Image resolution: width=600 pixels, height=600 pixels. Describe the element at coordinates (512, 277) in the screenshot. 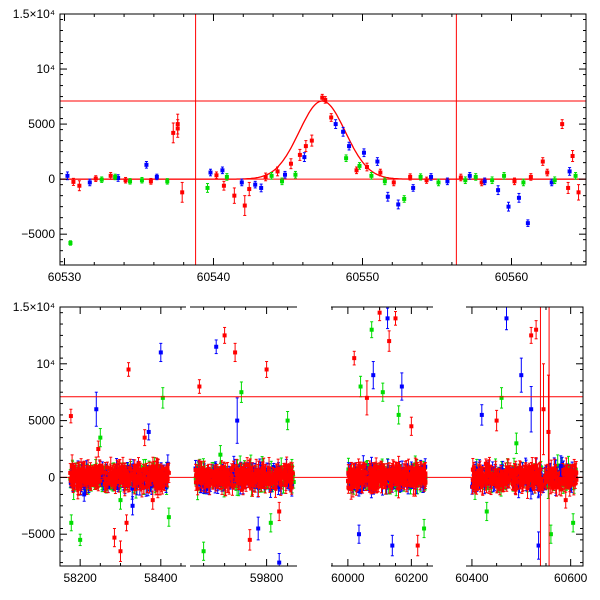

I see `x-tick-label: 60560` at that location.